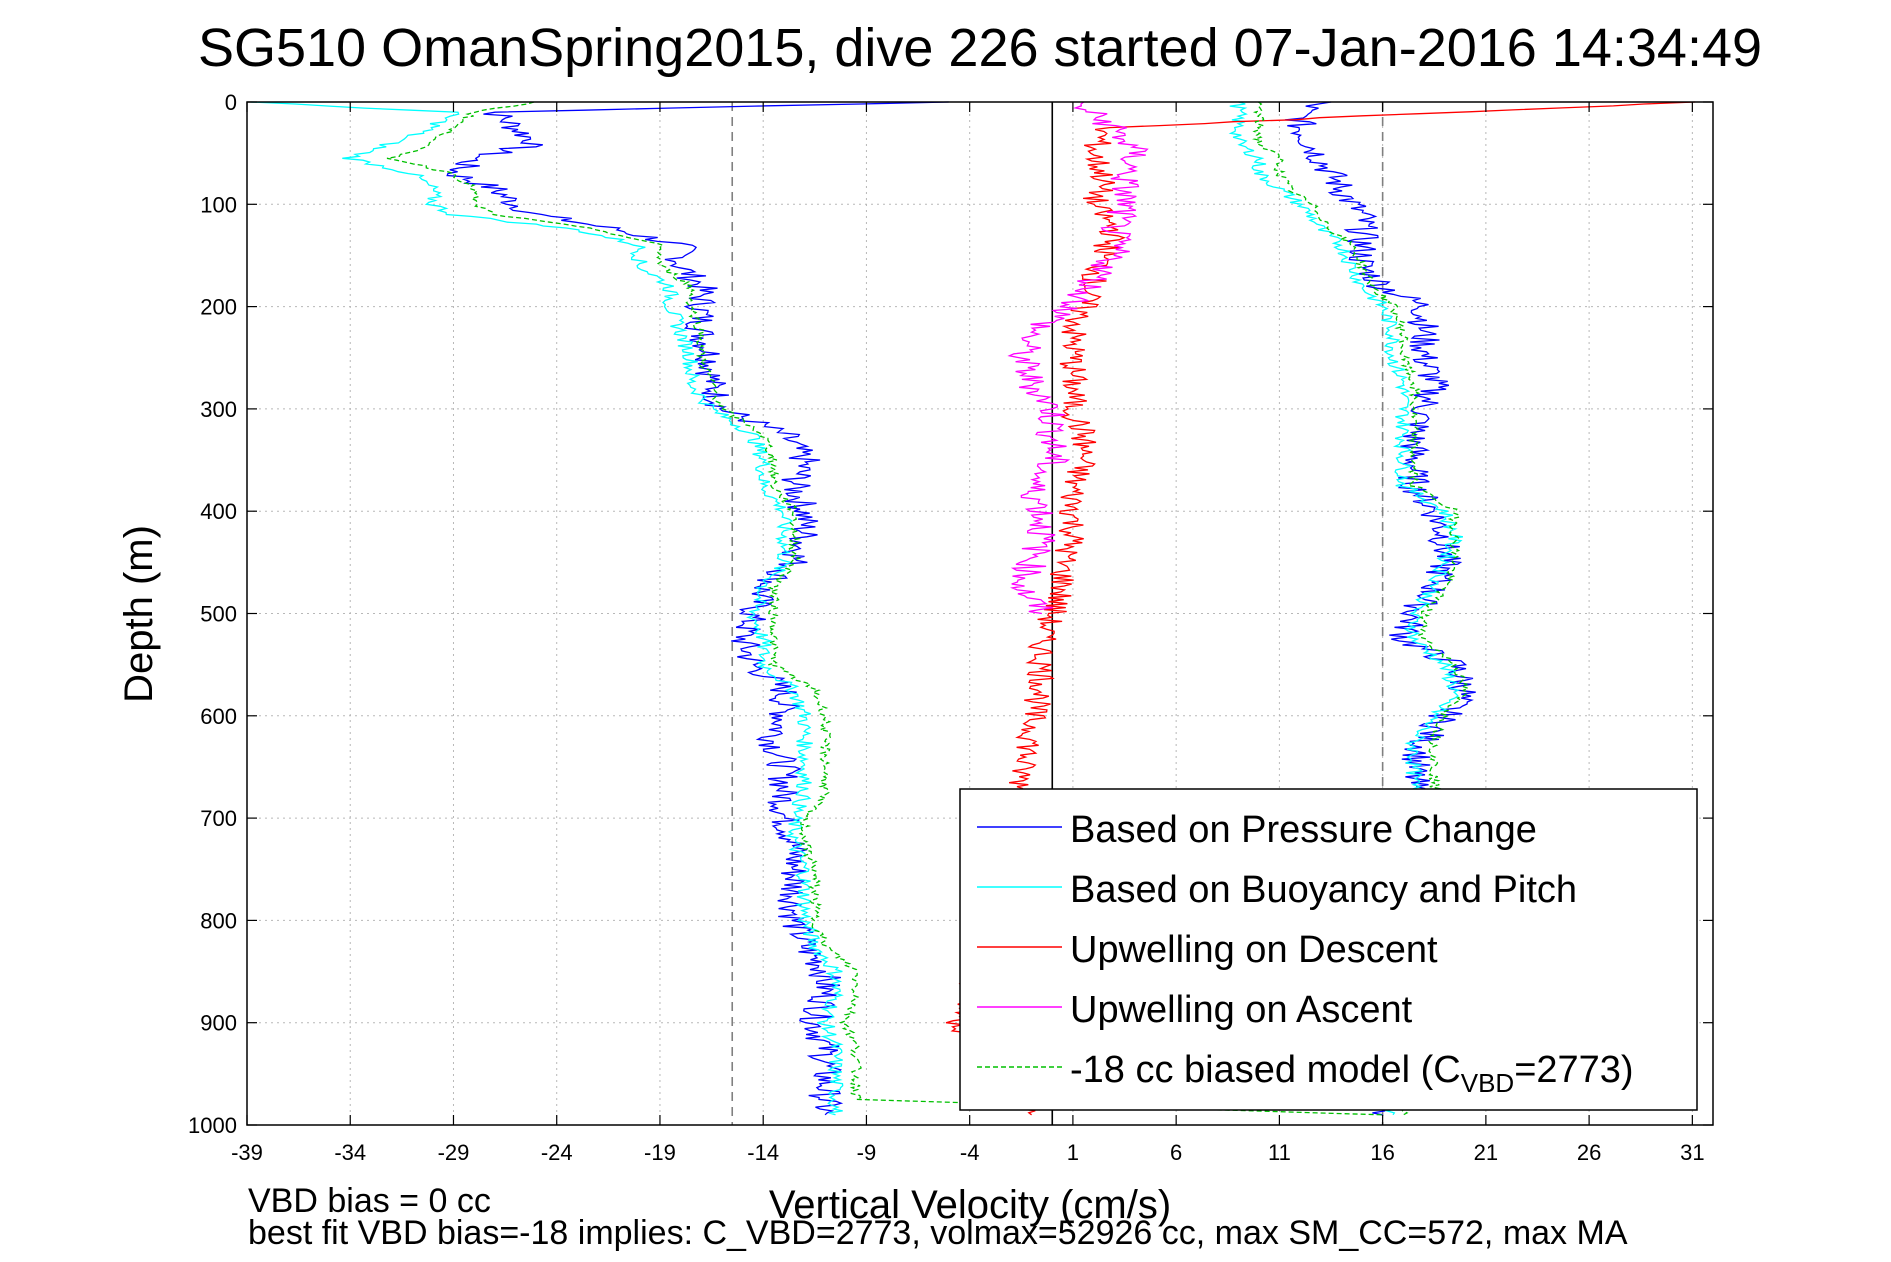 The height and width of the screenshot is (1262, 1891). Describe the element at coordinates (660, 1152) in the screenshot. I see `x-tick-label: -19` at that location.